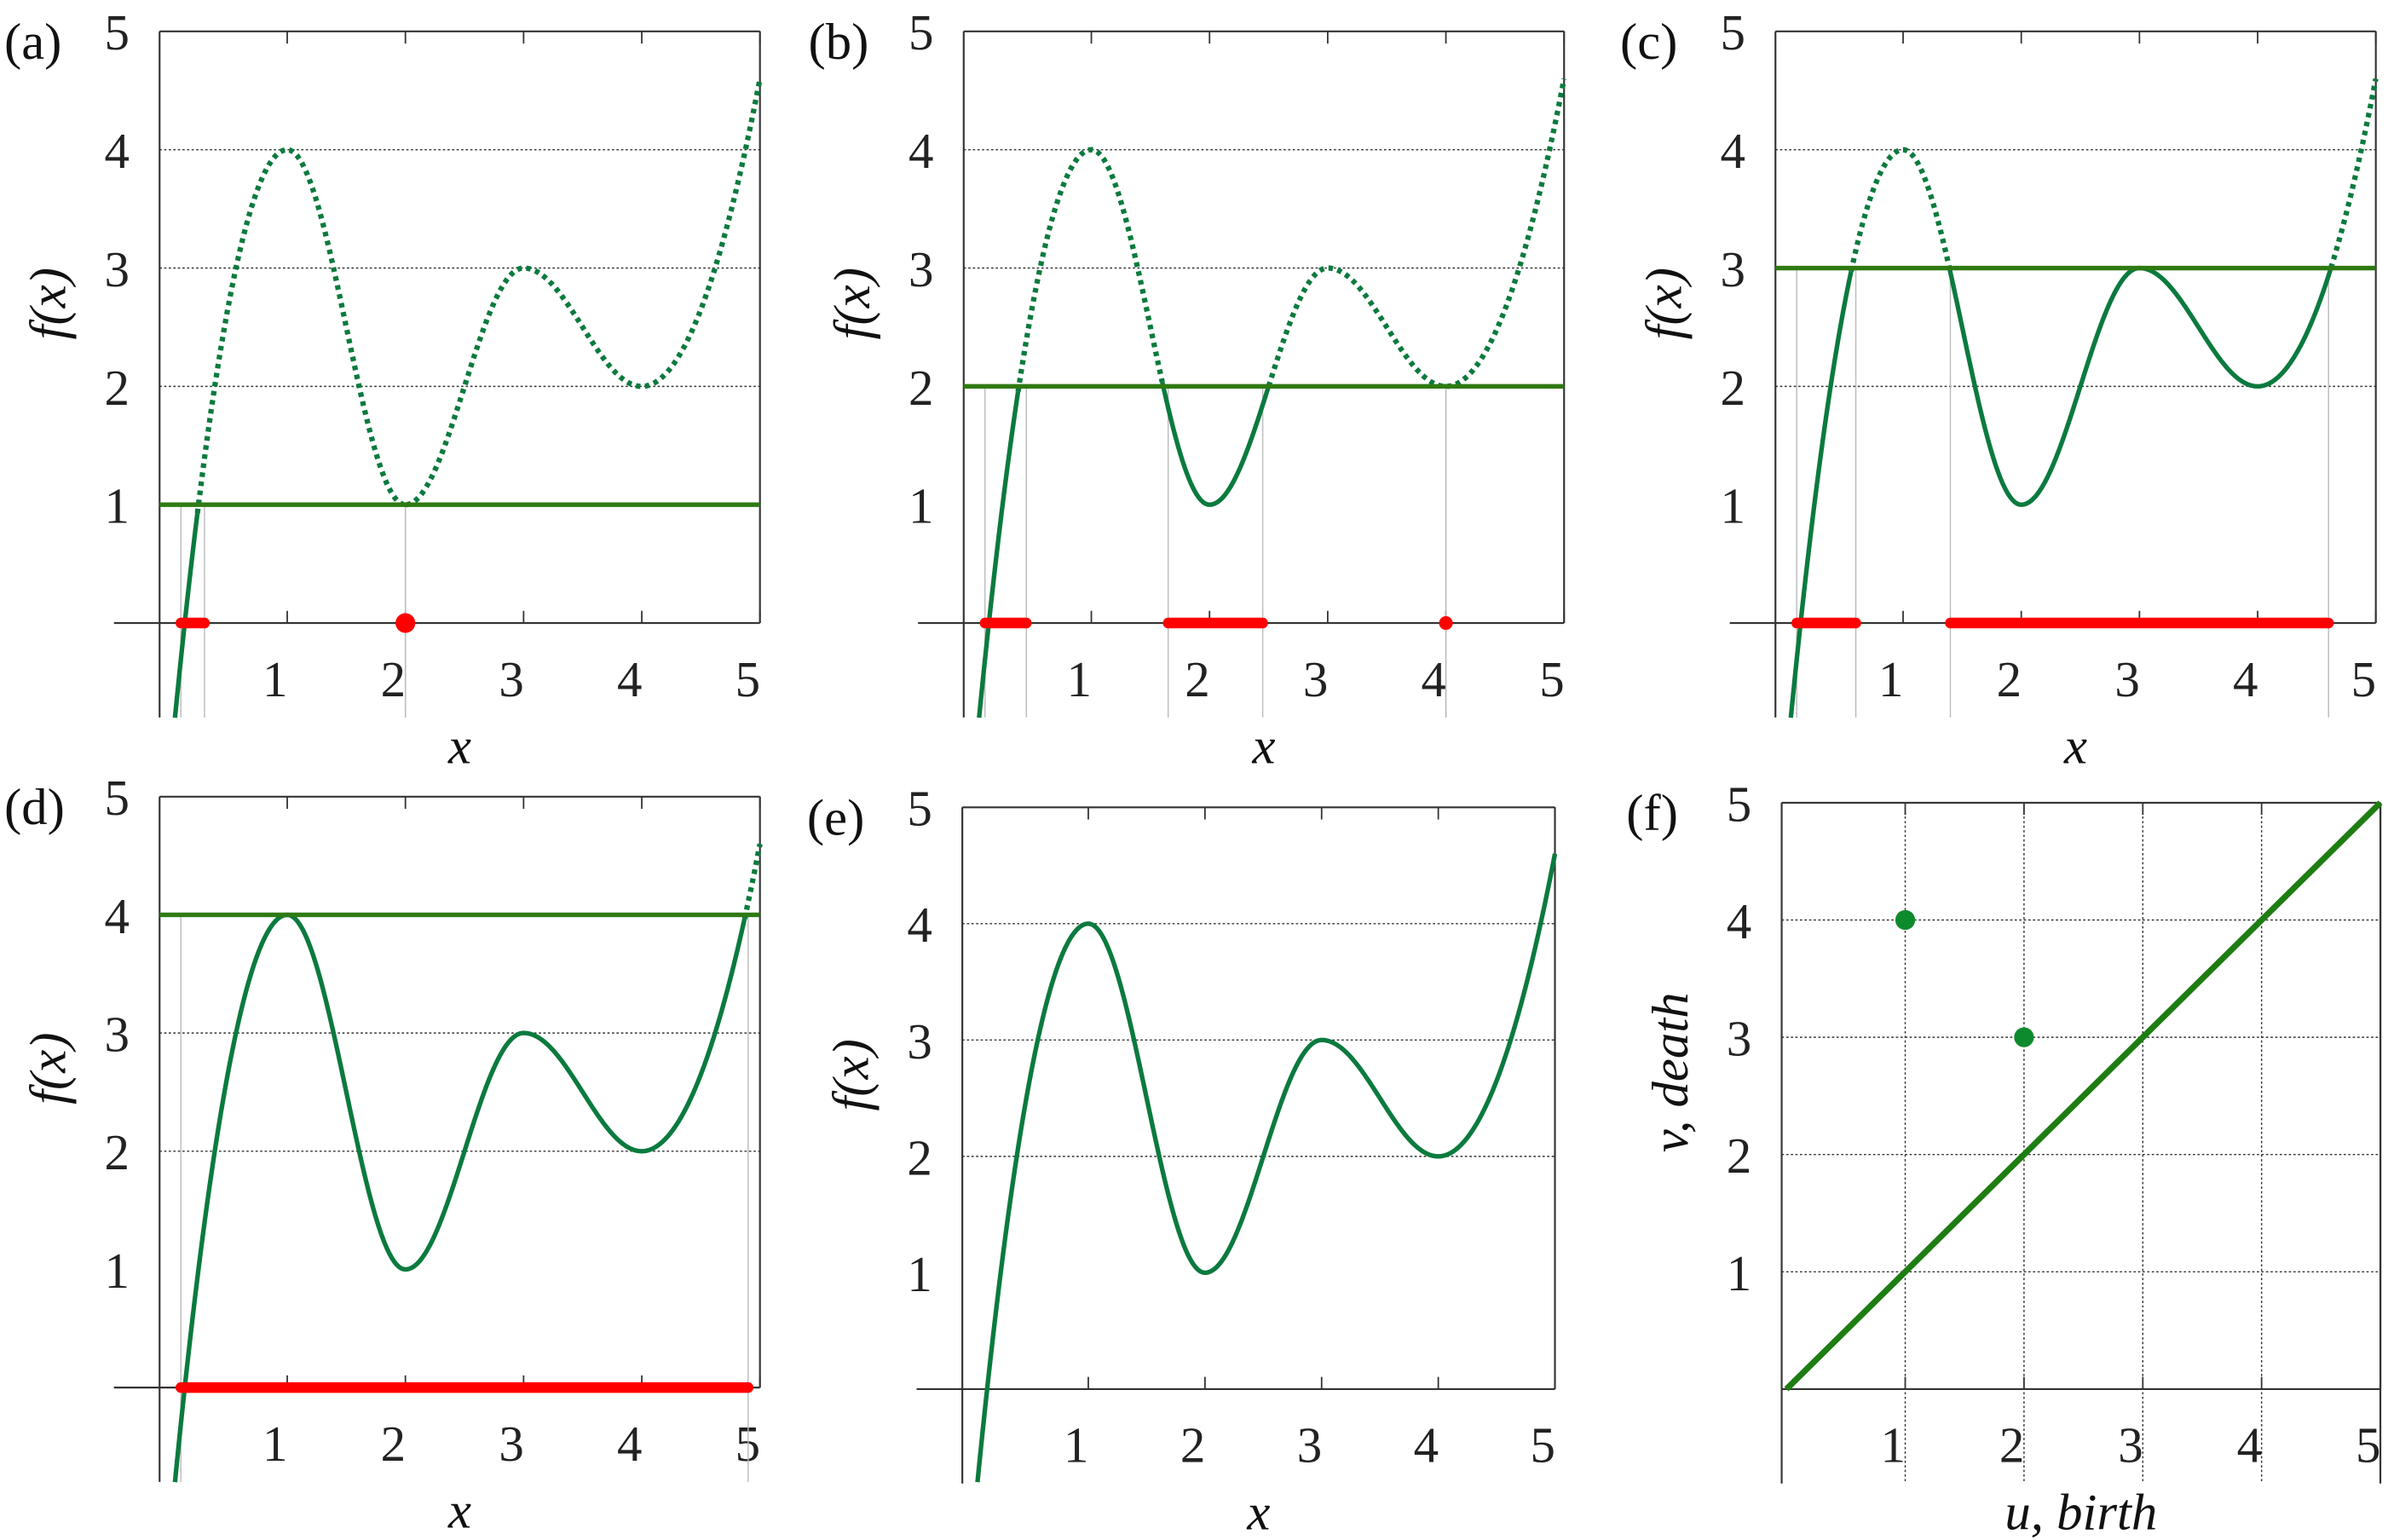 This screenshot has height=1540, width=2388. I want to click on x-axis-label: u, birth, so click(2080, 1512).